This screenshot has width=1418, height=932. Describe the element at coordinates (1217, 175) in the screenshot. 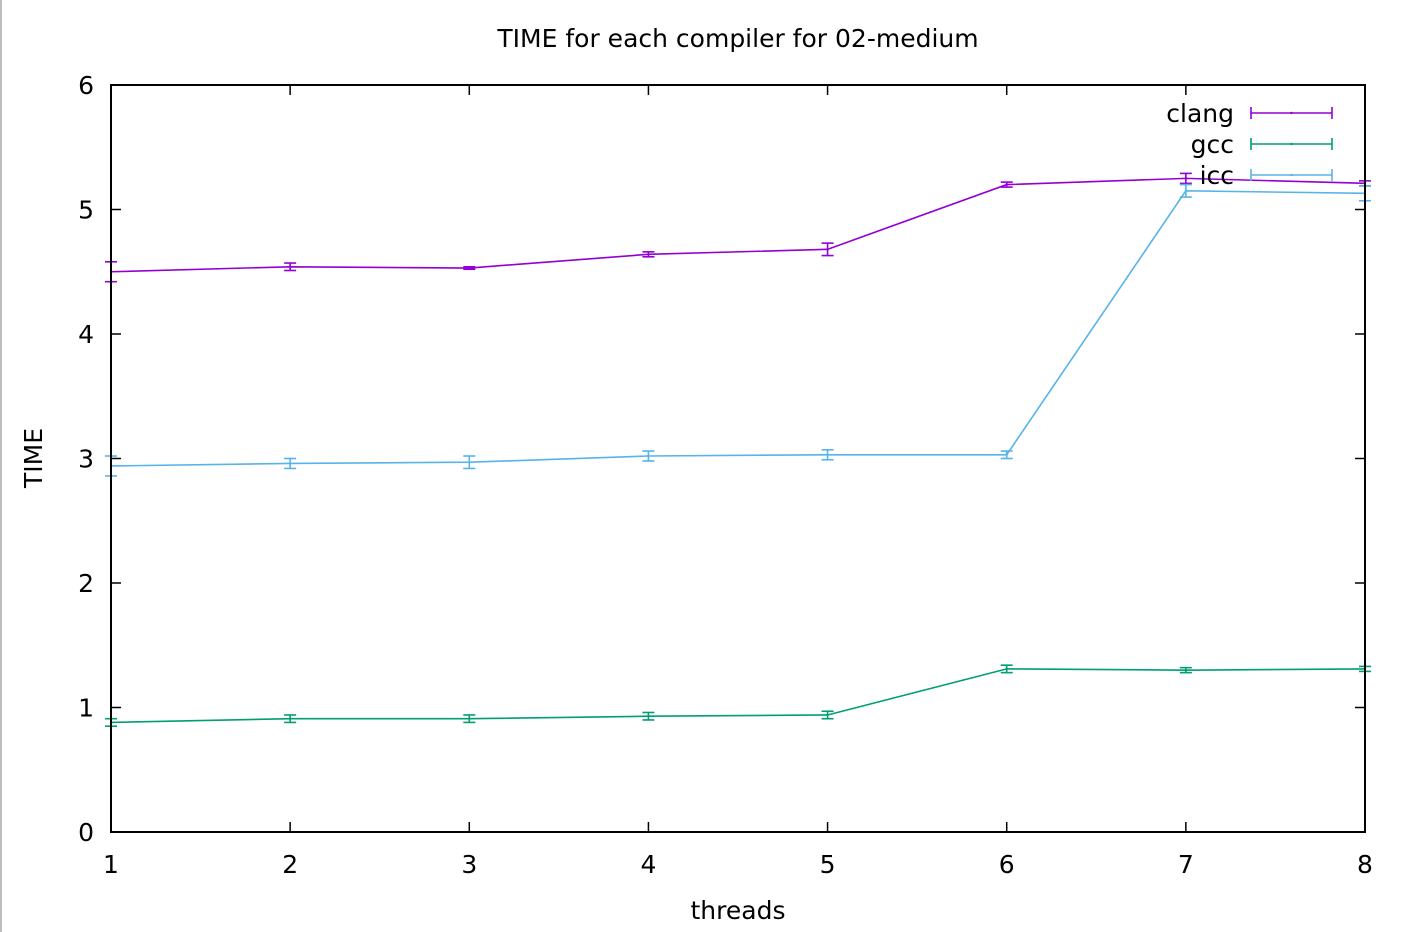

I see `legend-label: icc` at that location.